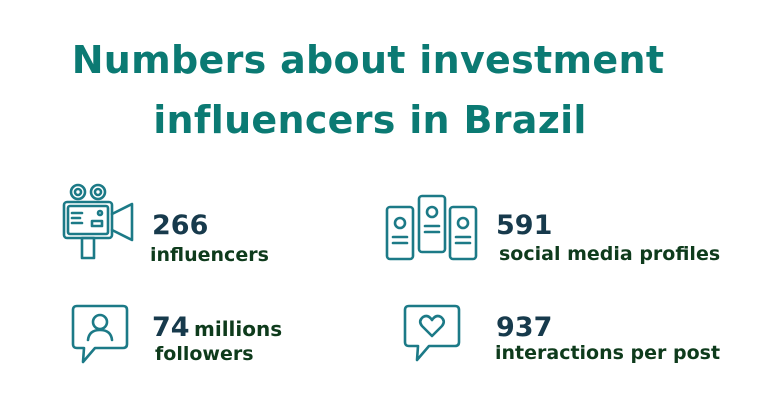  Describe the element at coordinates (209, 255) in the screenshot. I see `stat-label: influencers` at that location.